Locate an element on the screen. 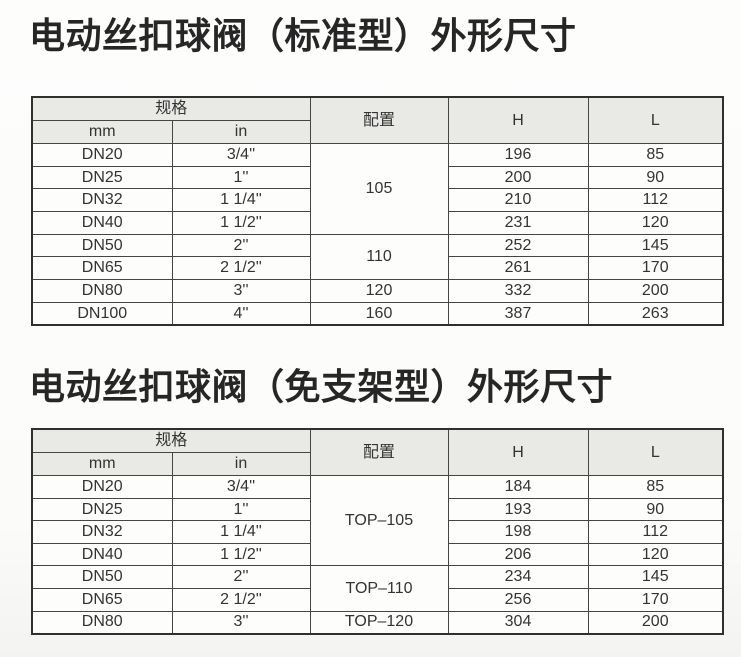  table-row: DN32 1 1/4'' 198 112 is located at coordinates (377, 532).